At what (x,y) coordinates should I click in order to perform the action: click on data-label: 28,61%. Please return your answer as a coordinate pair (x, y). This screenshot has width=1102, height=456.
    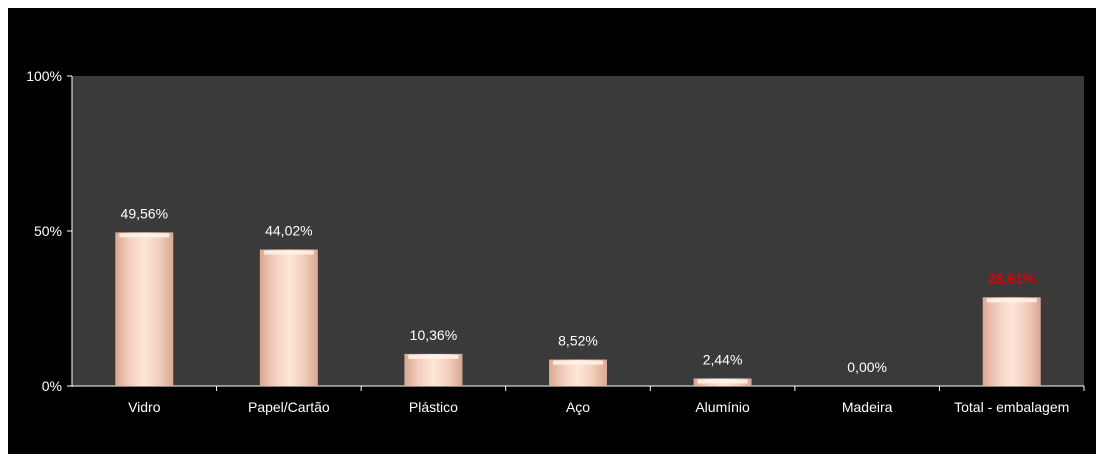
    Looking at the image, I should click on (1012, 278).